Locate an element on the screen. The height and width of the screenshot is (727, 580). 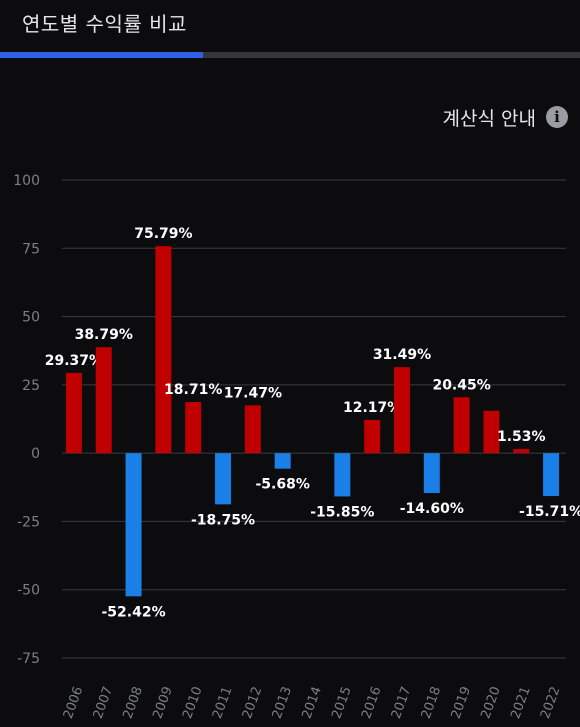
data-label: -14.60% is located at coordinates (432, 509).